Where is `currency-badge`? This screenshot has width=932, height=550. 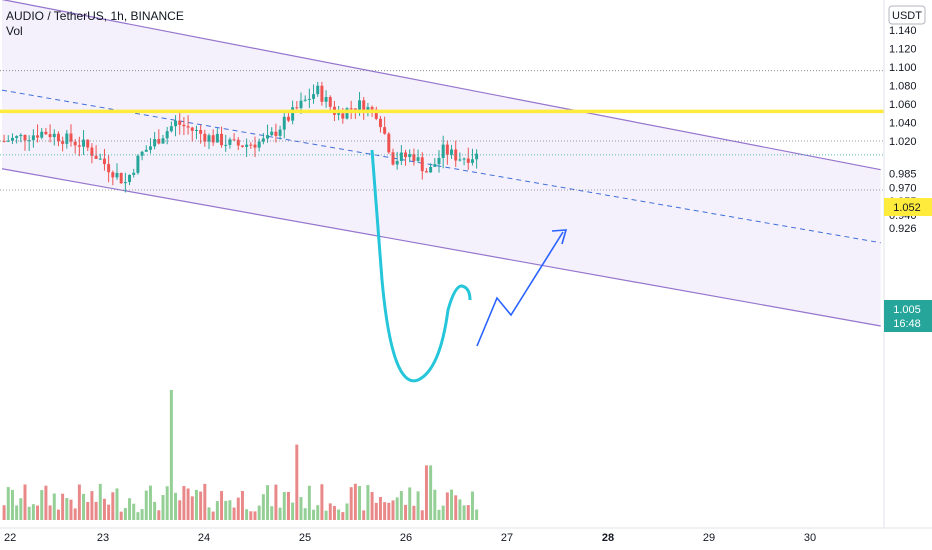 currency-badge is located at coordinates (907, 15).